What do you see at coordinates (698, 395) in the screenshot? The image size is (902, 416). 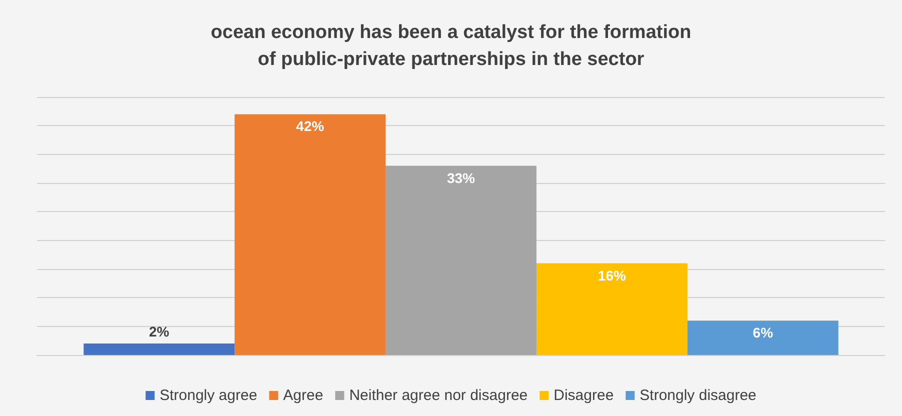 I see `legend-label: Strongly disagree` at bounding box center [698, 395].